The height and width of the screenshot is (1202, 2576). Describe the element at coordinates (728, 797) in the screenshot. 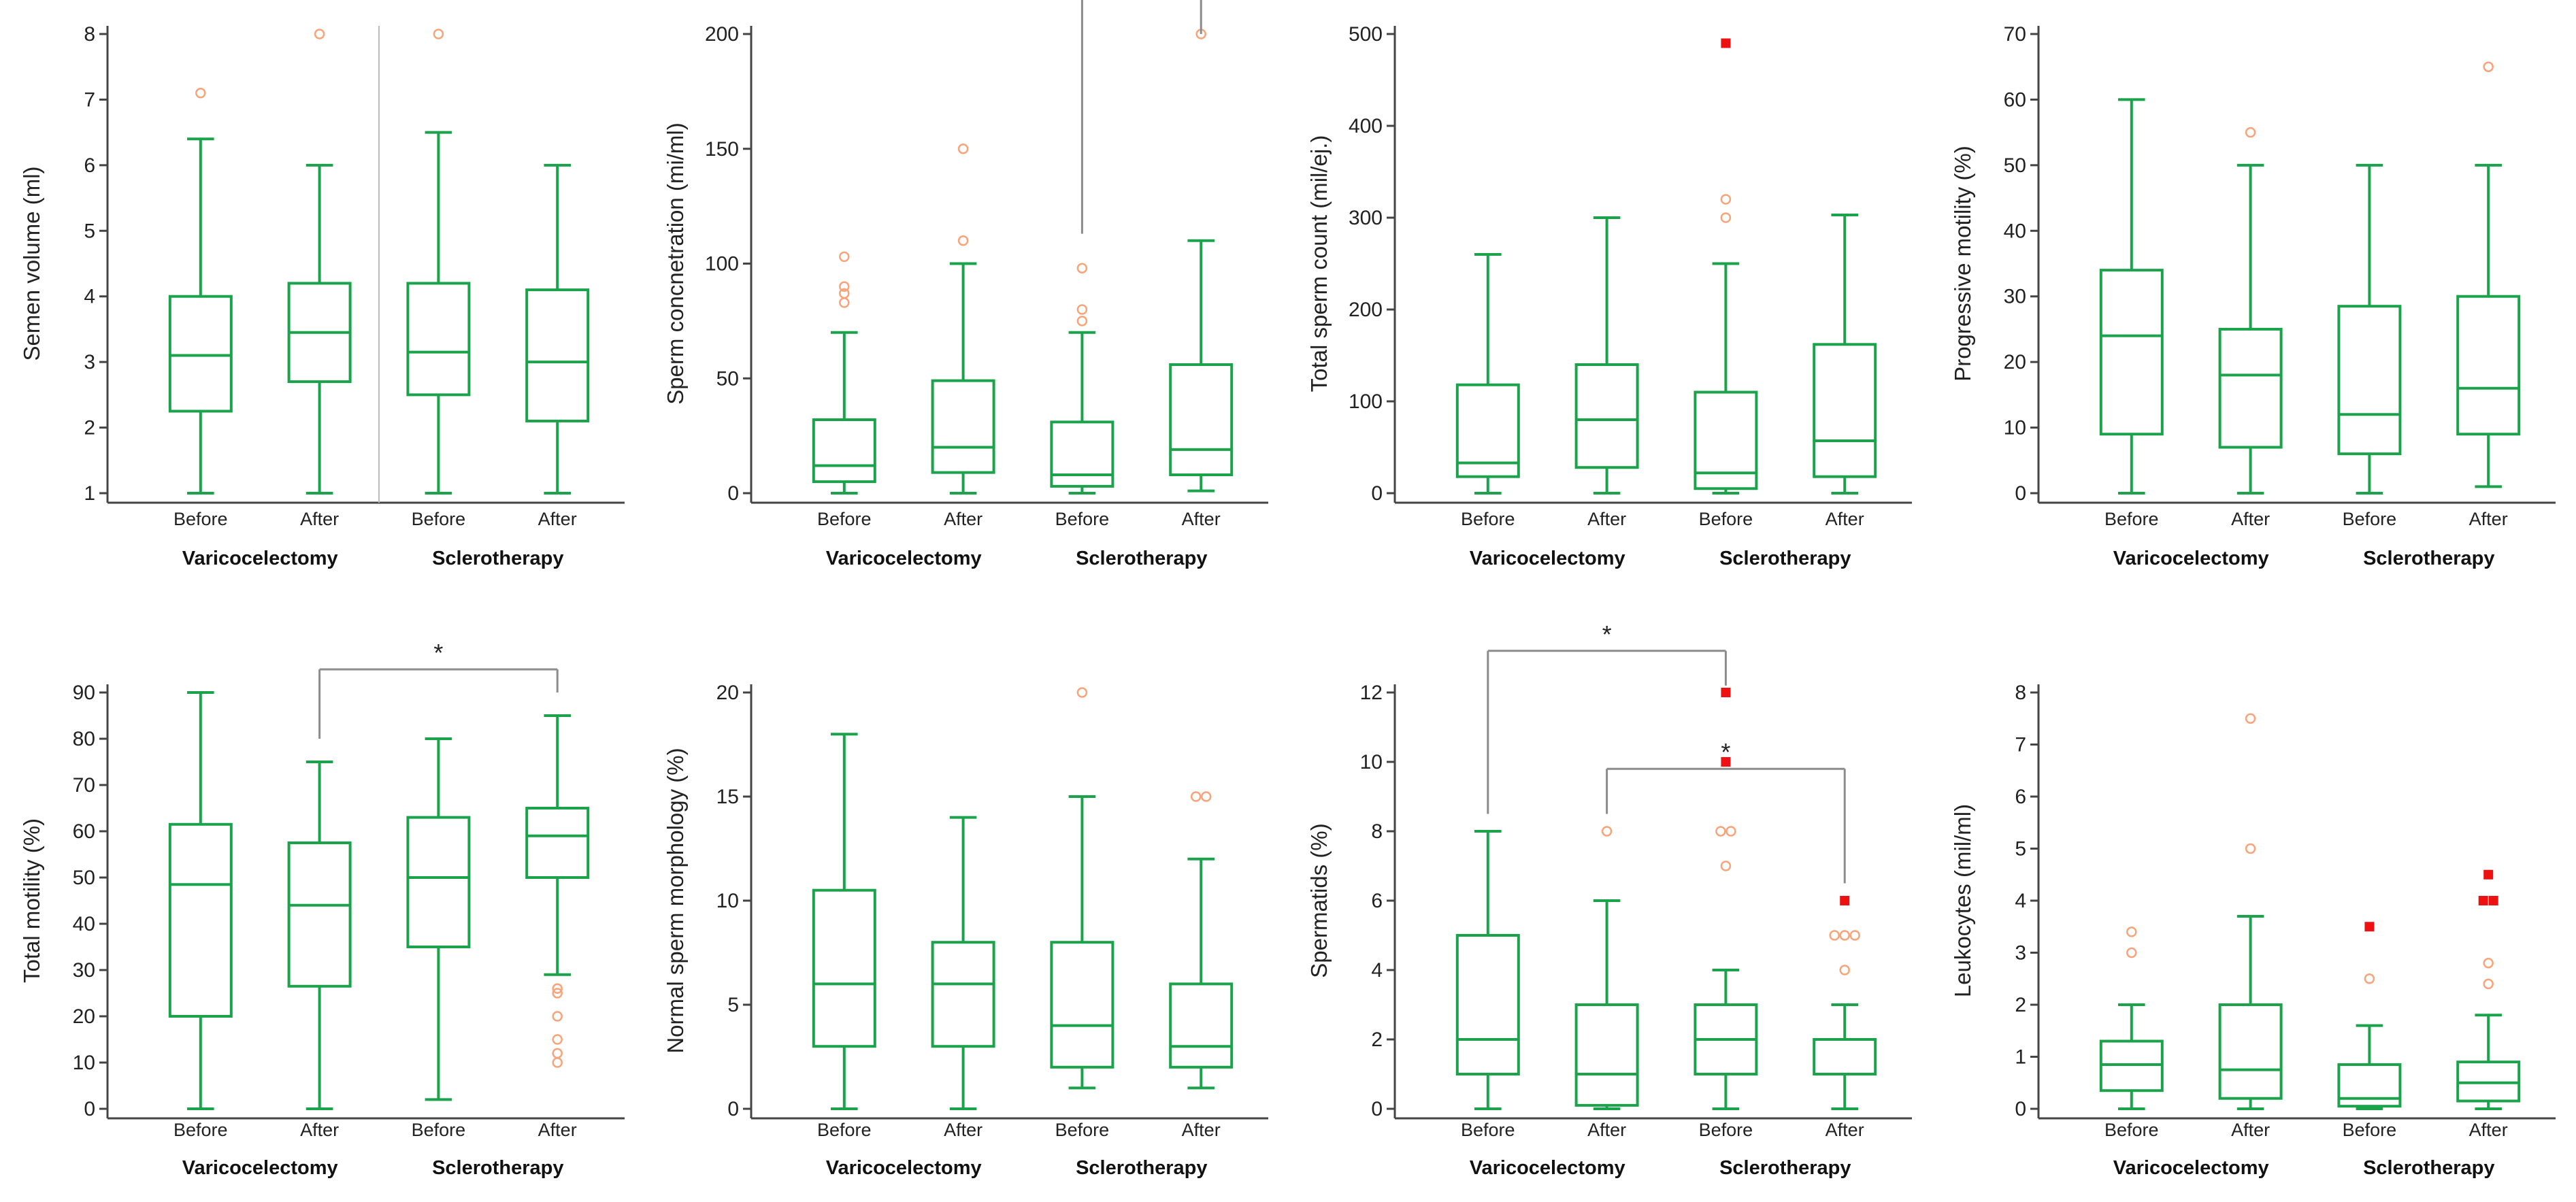

I see `y-tick-label: 15` at that location.